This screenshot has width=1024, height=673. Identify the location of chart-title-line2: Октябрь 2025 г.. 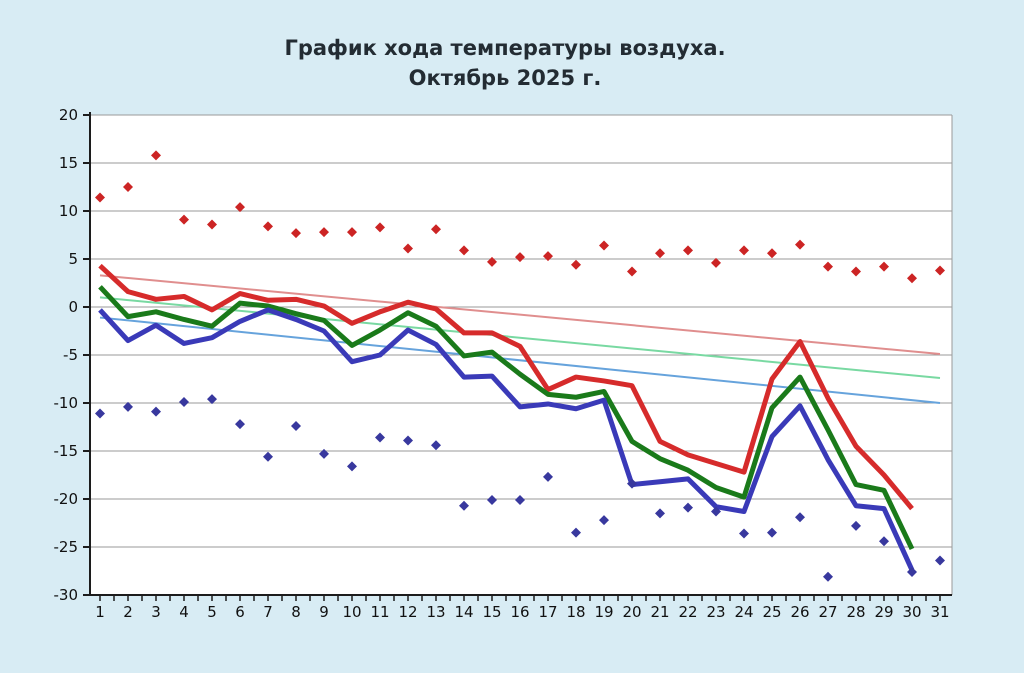
(505, 78).